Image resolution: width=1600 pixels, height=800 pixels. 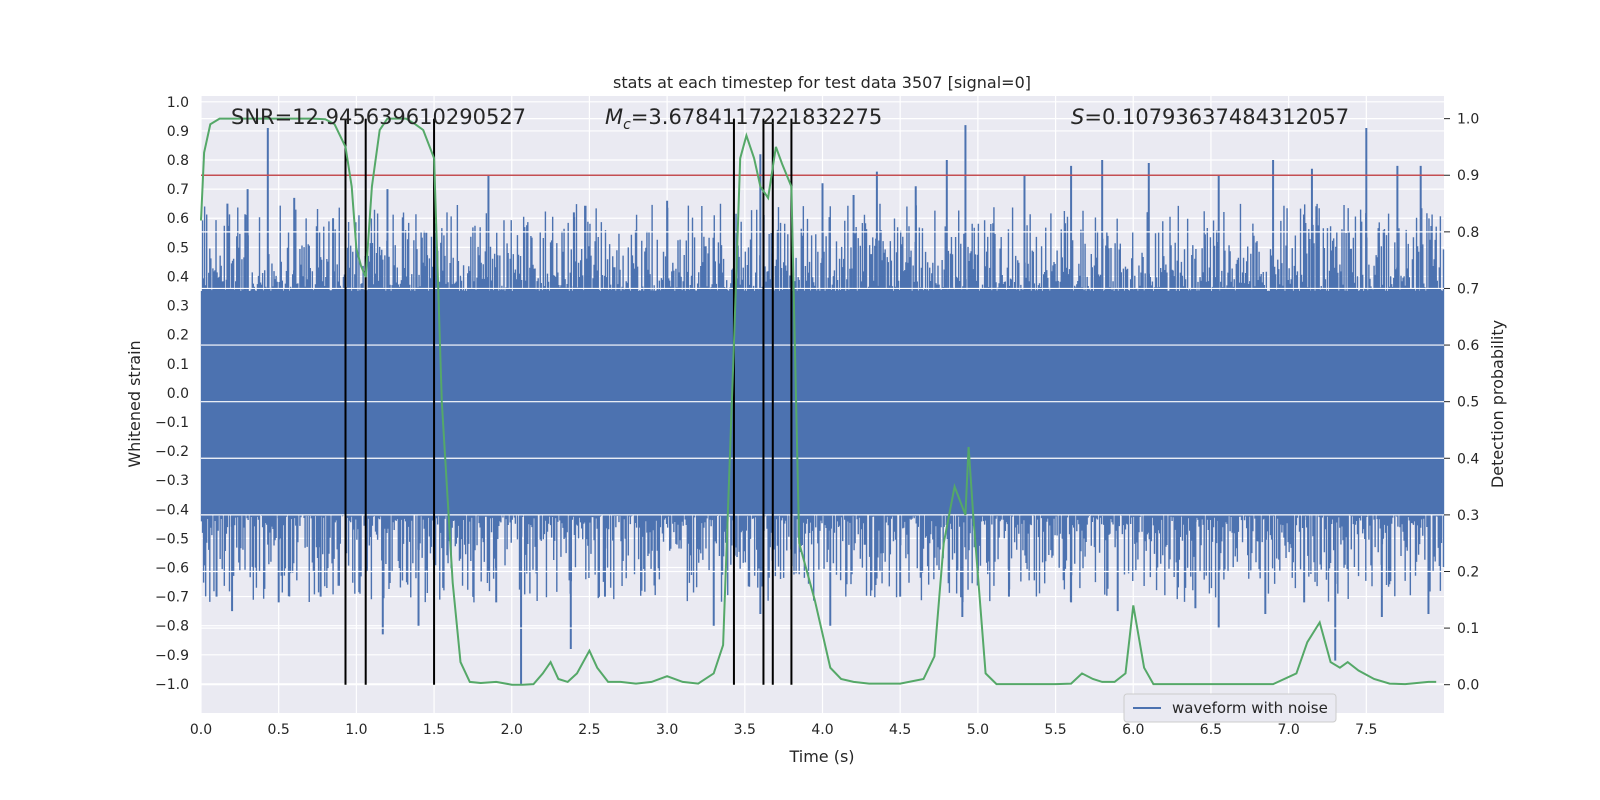 I want to click on legend-box, so click(x=1230, y=708).